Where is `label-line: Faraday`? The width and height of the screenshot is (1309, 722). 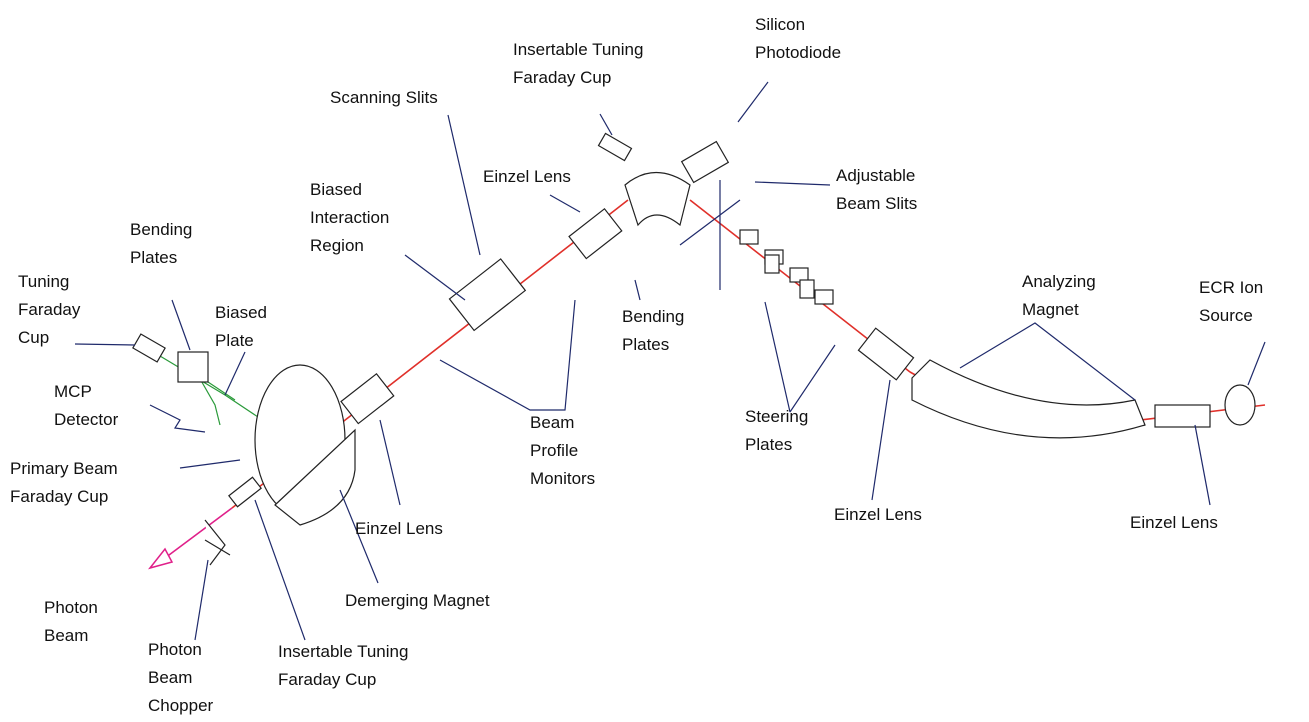 label-line: Faraday is located at coordinates (49, 309).